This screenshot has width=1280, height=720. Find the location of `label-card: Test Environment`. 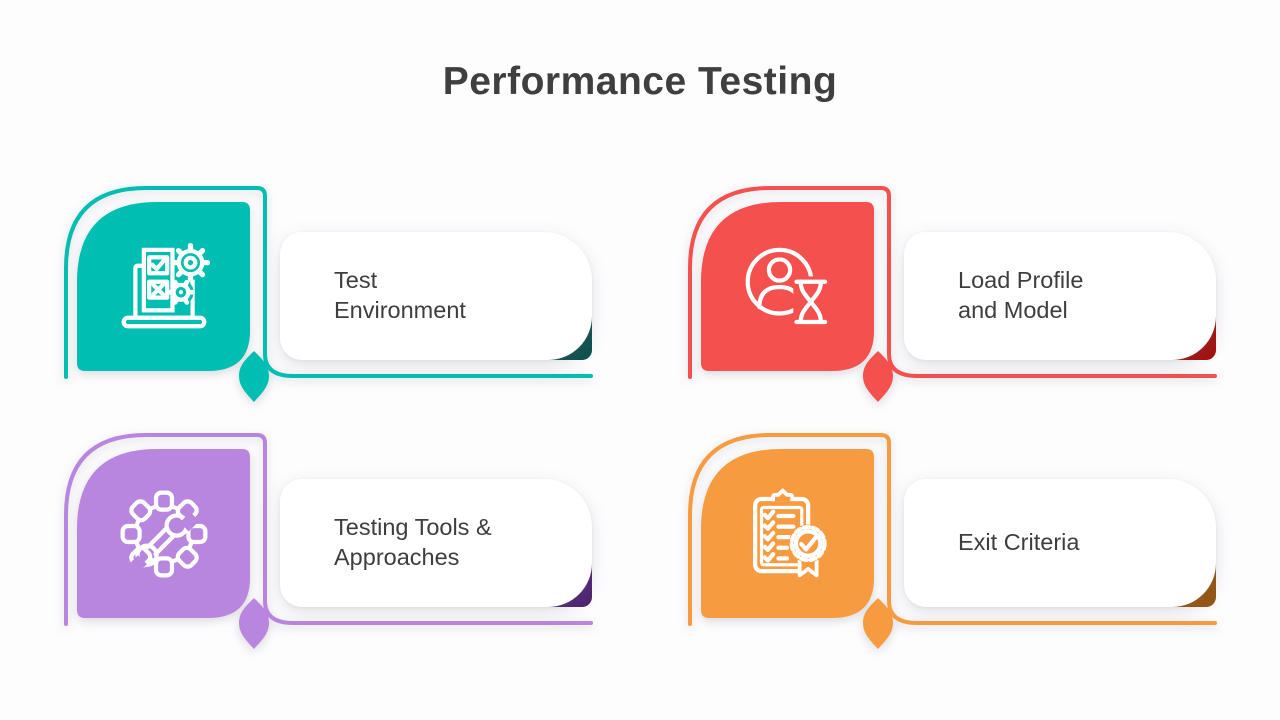

label-card: Test Environment is located at coordinates (436, 296).